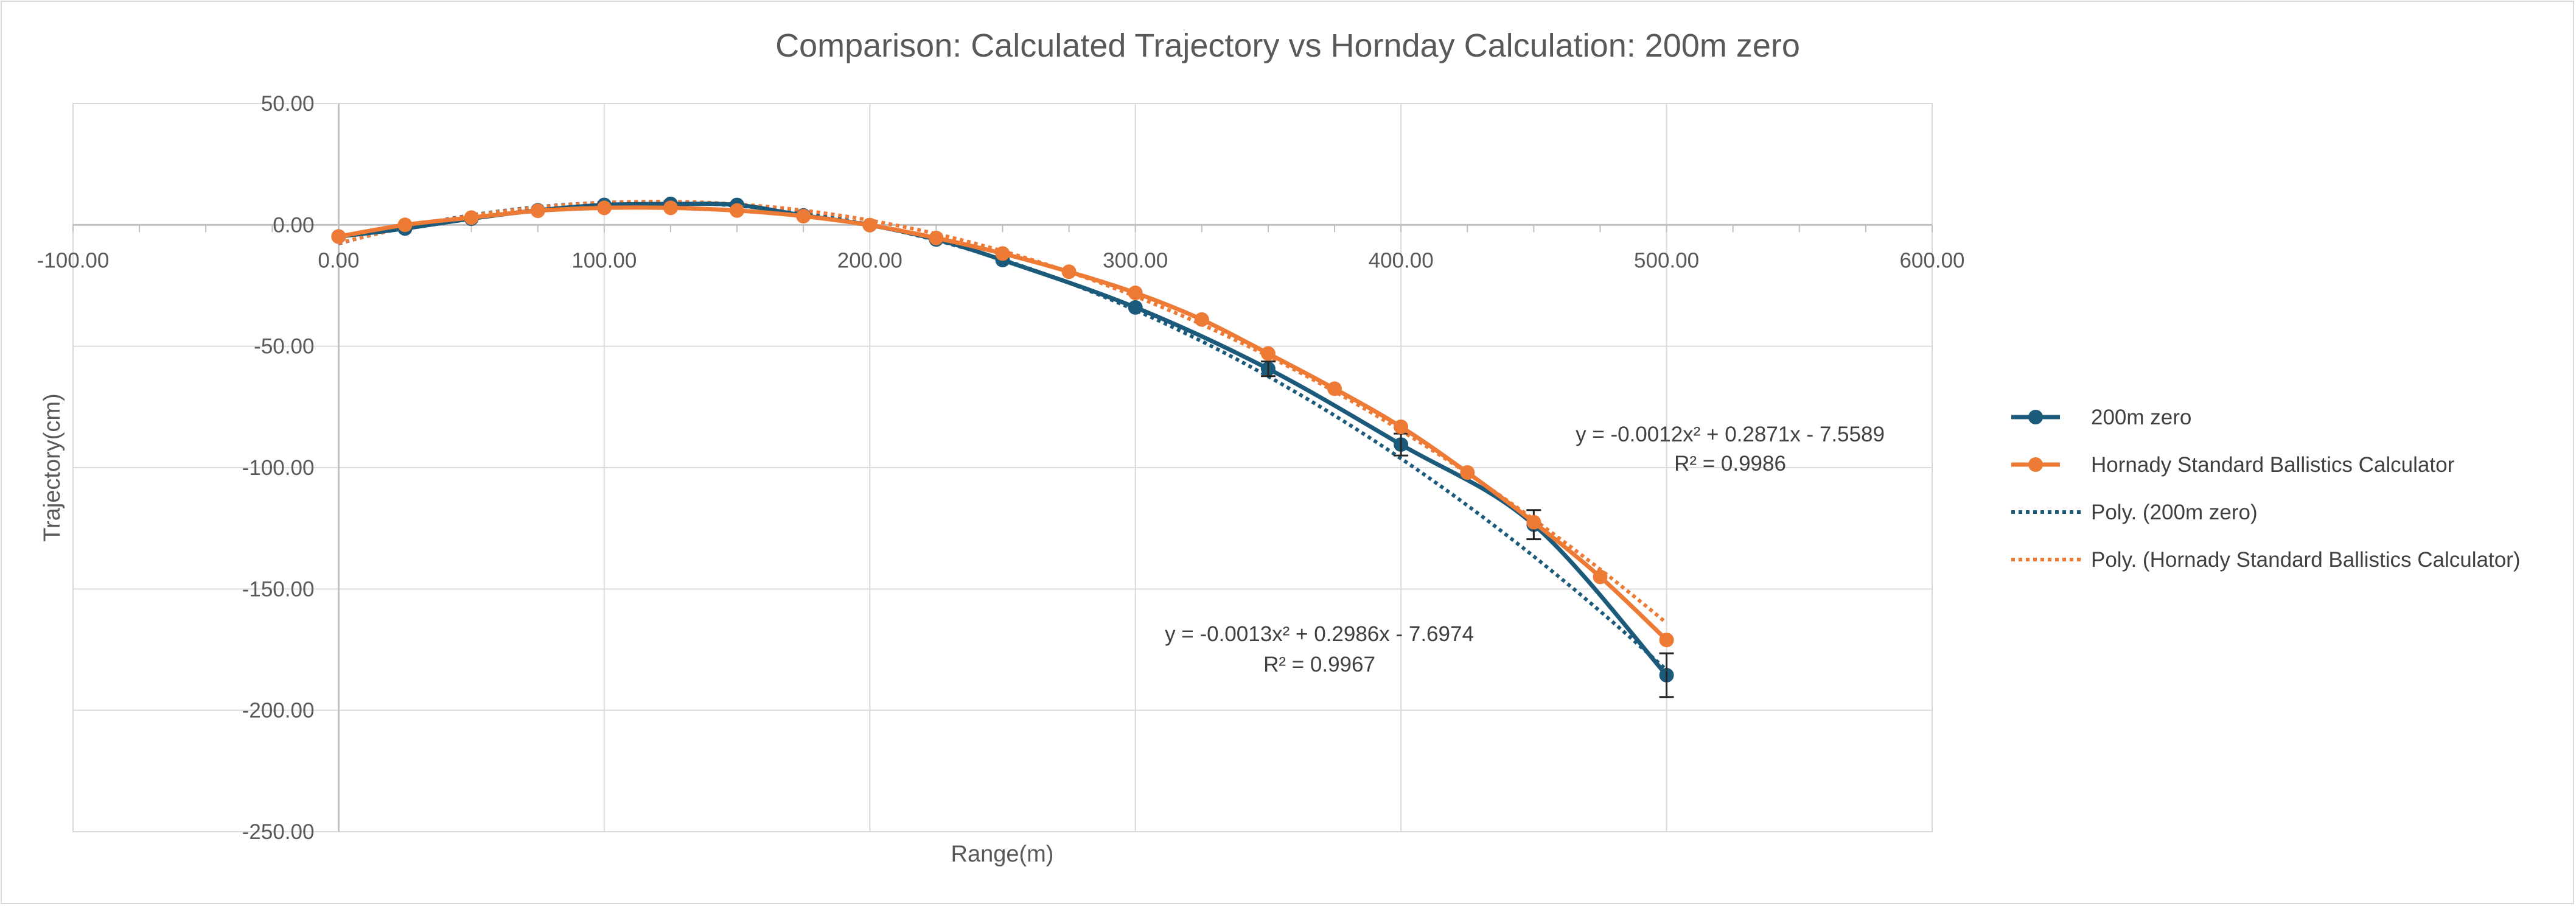 Image resolution: width=2576 pixels, height=906 pixels. I want to click on equation-hornady: y = -0.0012x² + 0.2871x - 7.5589, so click(1730, 434).